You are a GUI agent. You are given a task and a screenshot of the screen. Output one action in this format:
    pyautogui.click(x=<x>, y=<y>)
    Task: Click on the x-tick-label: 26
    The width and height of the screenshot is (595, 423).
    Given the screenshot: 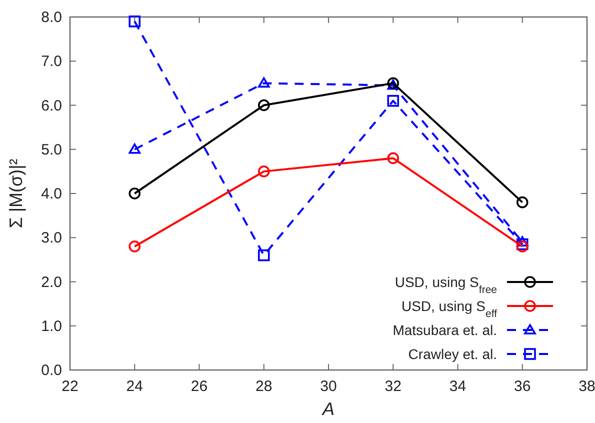 What is the action you would take?
    pyautogui.click(x=199, y=386)
    